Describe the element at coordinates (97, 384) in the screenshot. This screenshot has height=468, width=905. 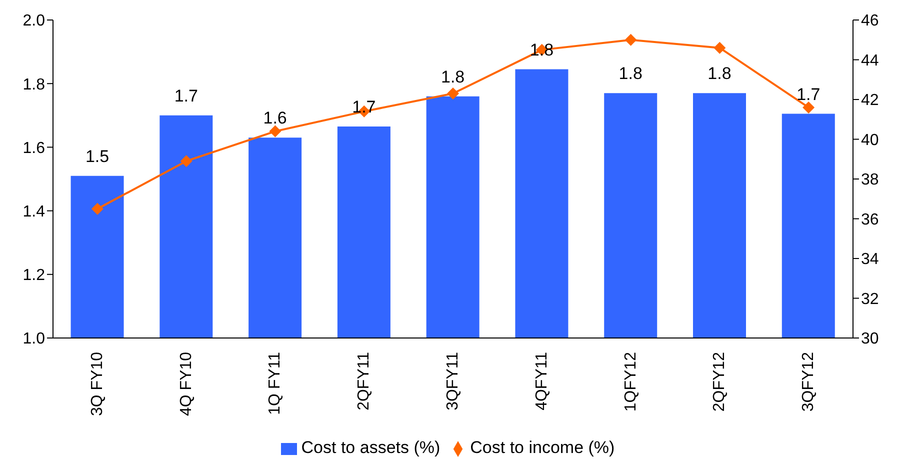
I see `x-tick-label: 3Q FY10` at that location.